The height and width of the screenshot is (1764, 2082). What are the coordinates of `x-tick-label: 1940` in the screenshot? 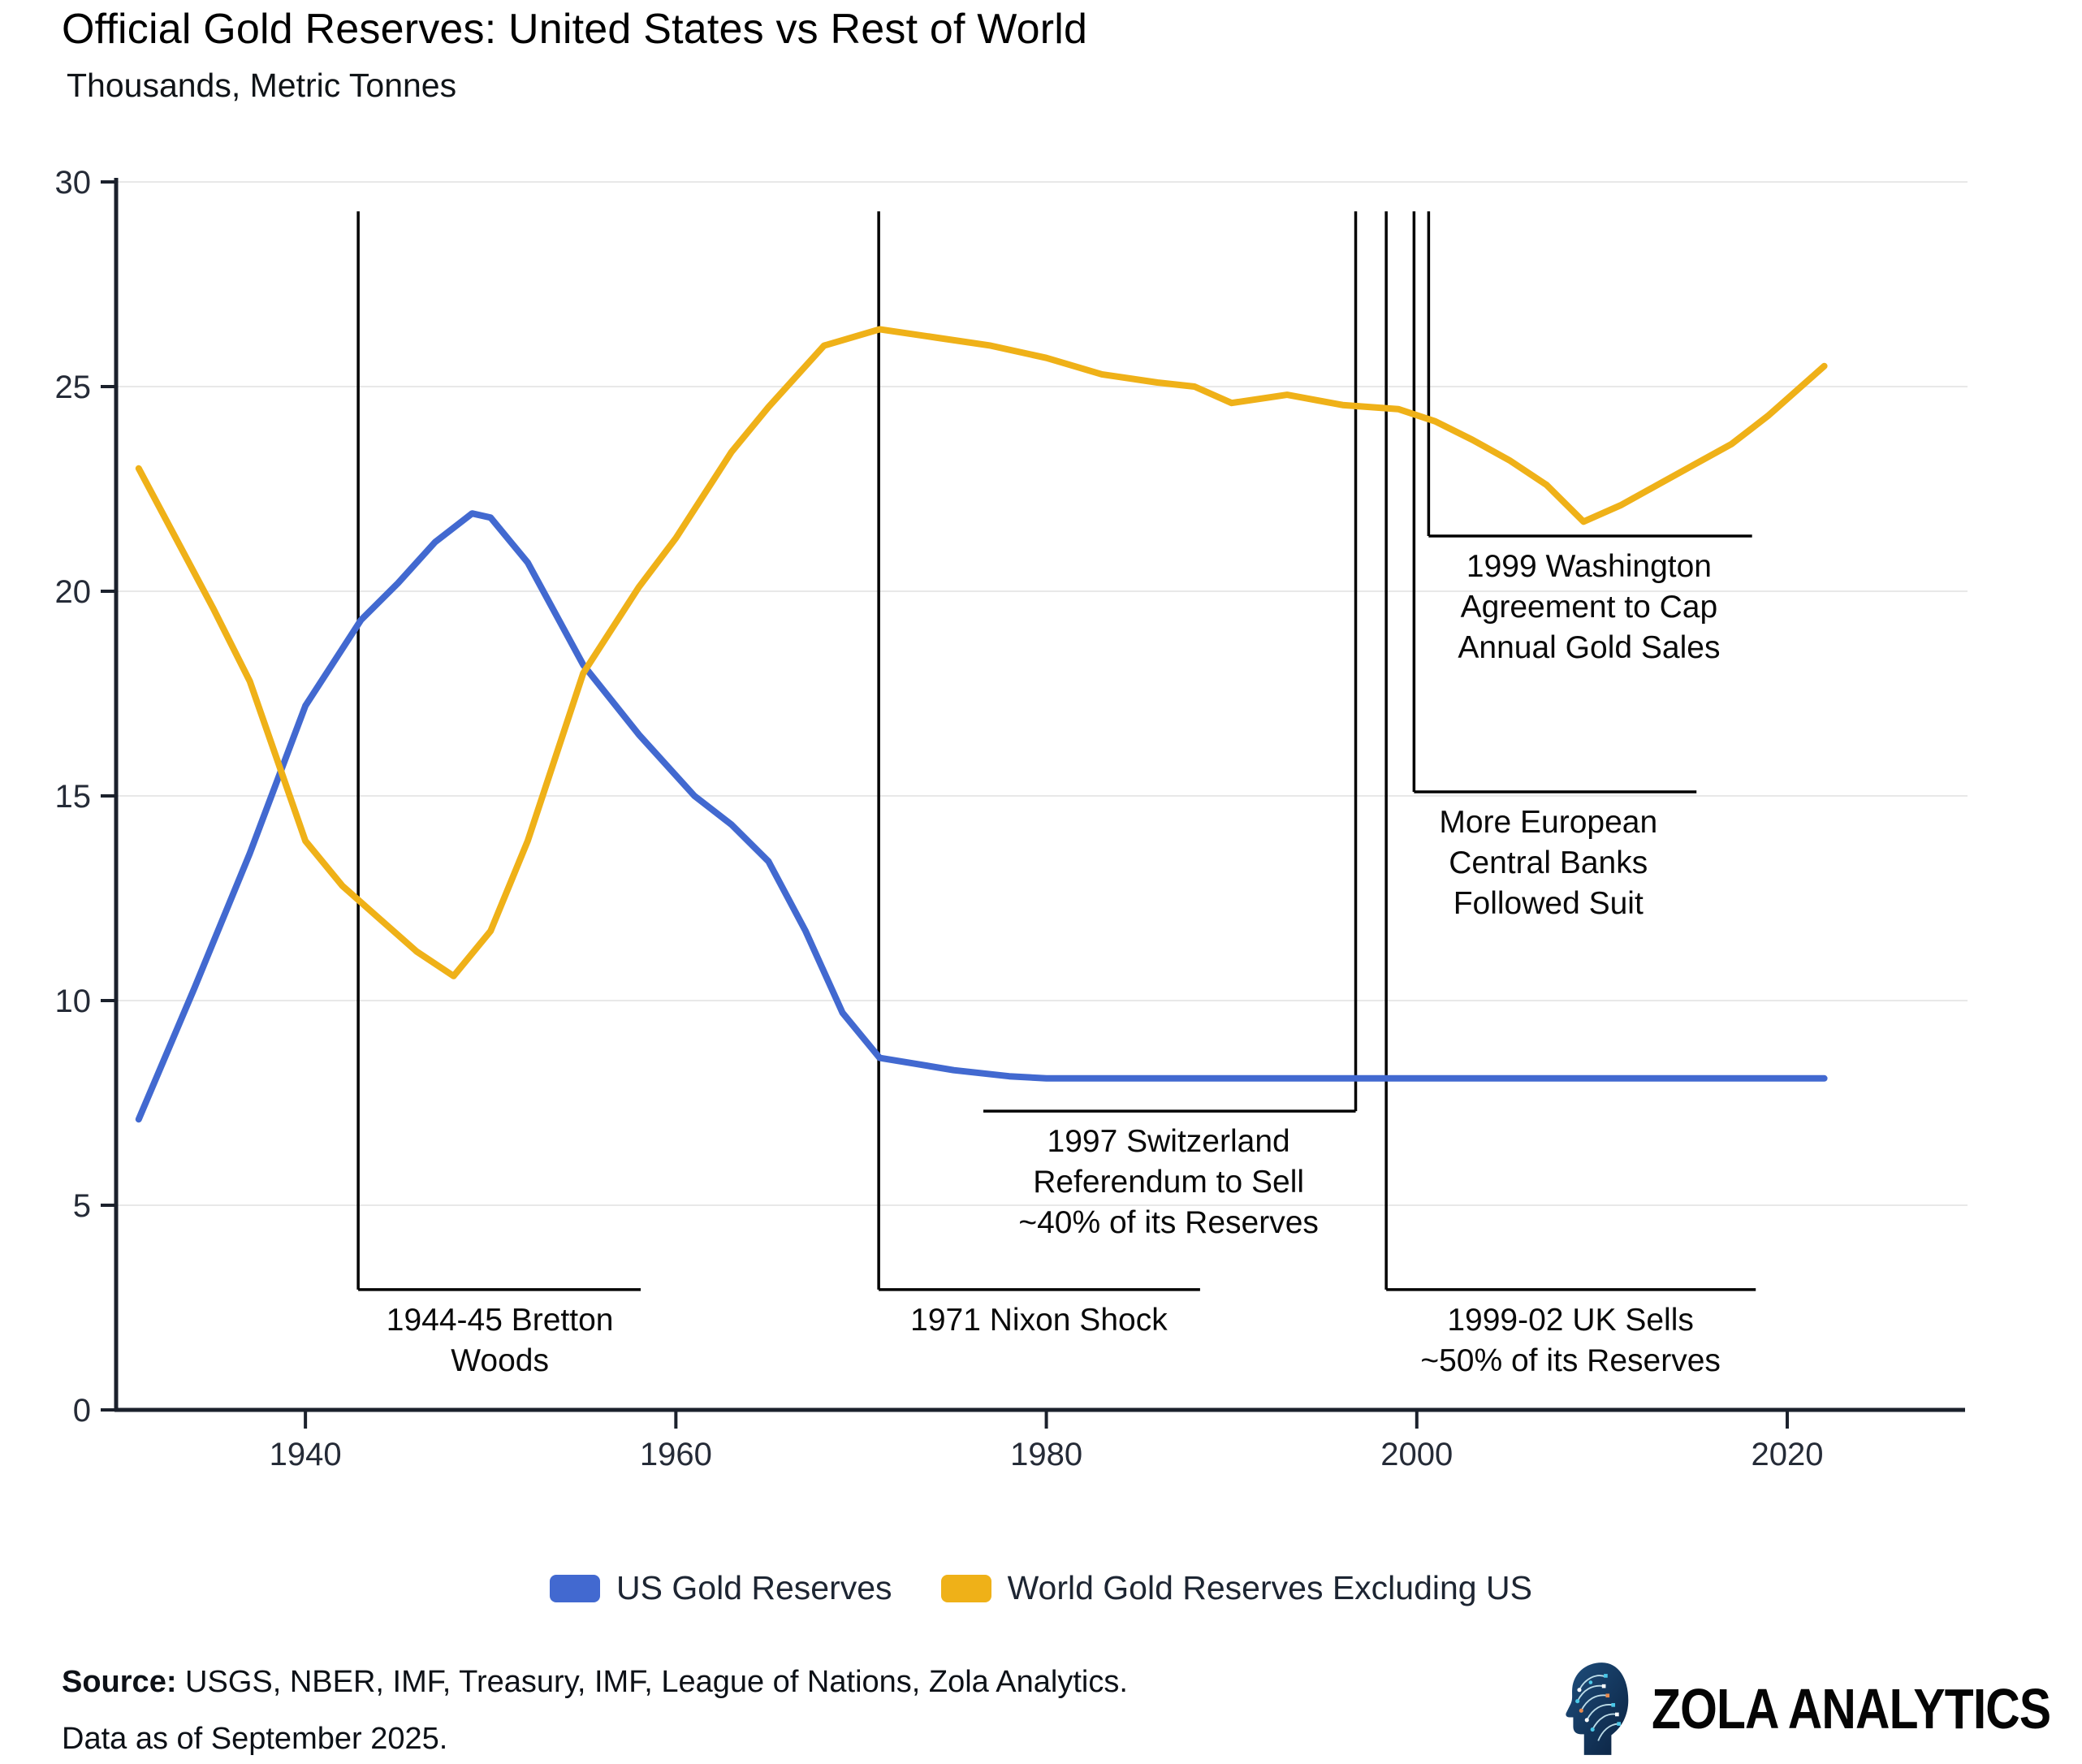 It's located at (306, 1455).